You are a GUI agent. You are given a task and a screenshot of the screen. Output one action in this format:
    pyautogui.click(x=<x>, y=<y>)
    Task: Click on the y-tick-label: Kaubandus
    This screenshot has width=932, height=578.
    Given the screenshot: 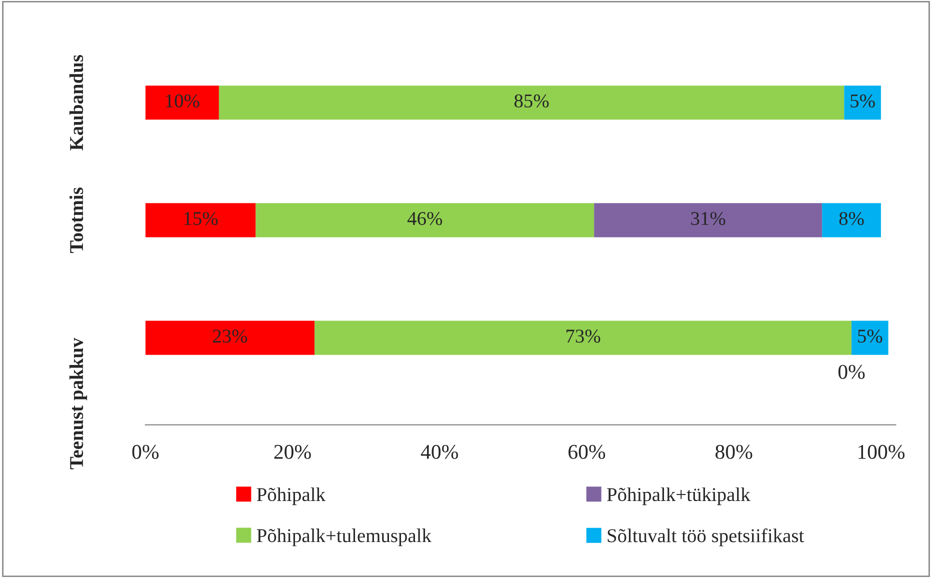 What is the action you would take?
    pyautogui.click(x=76, y=102)
    